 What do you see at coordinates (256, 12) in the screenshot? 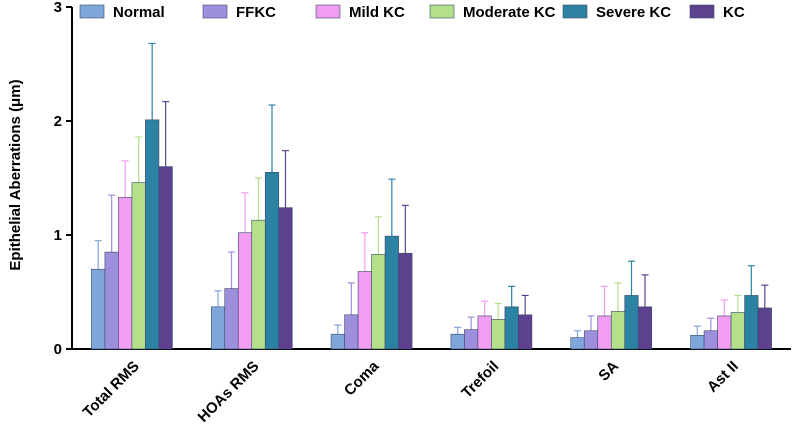
I see `legend-label: FFKC` at bounding box center [256, 12].